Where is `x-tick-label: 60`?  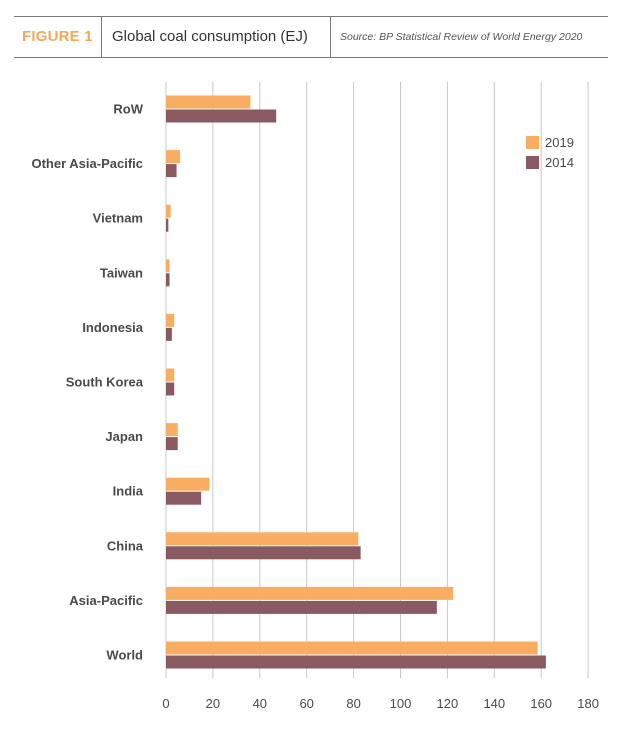 x-tick-label: 60 is located at coordinates (306, 703).